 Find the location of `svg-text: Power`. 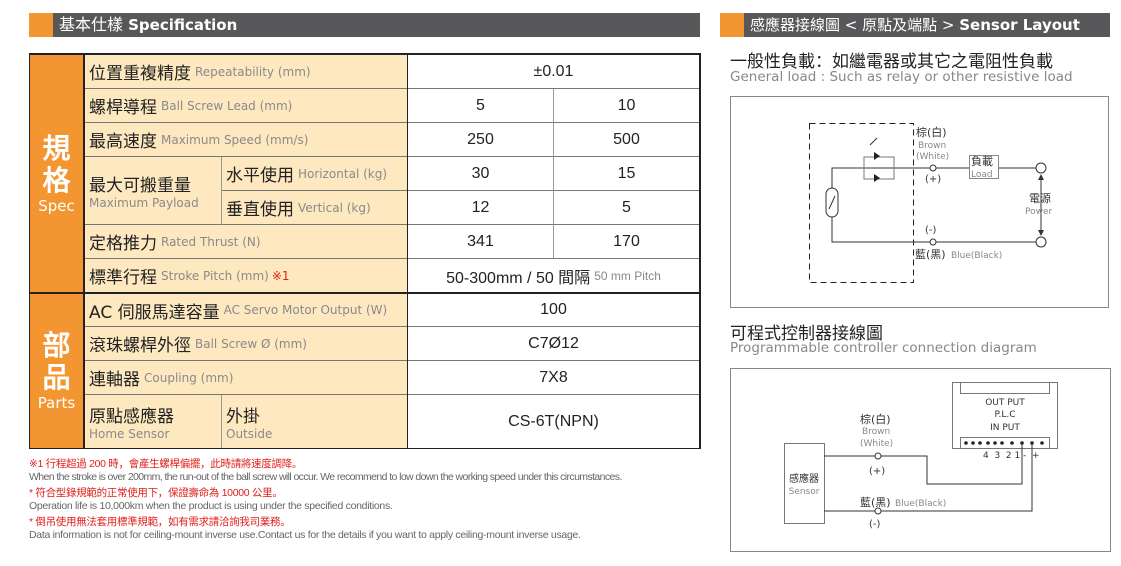

svg-text: Power is located at coordinates (1039, 212).